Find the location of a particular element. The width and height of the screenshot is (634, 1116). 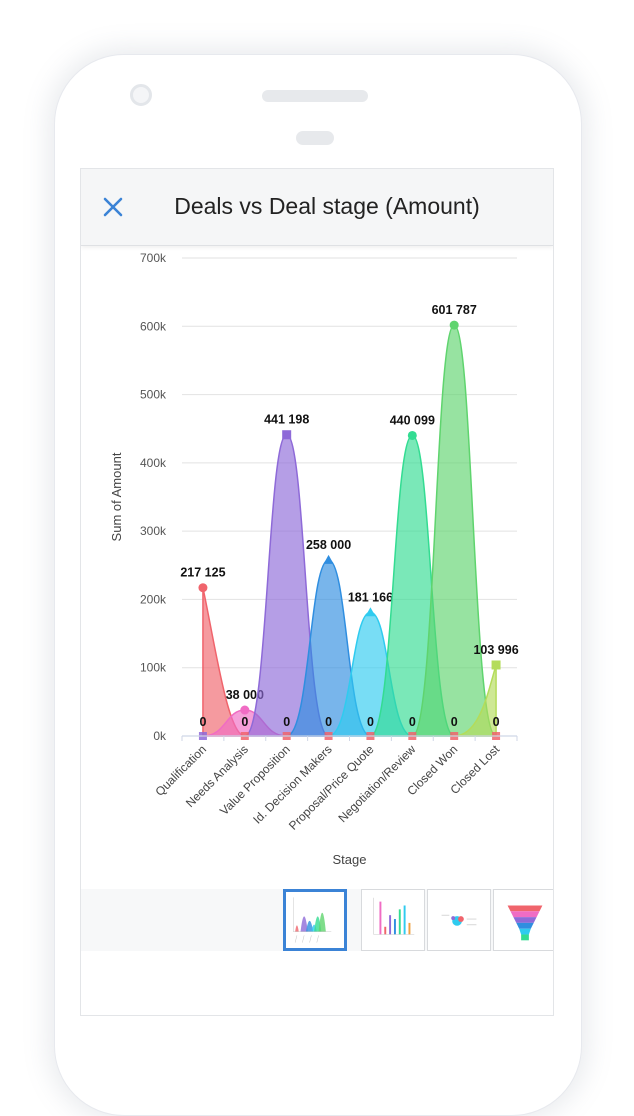

front-camera is located at coordinates (141, 95).